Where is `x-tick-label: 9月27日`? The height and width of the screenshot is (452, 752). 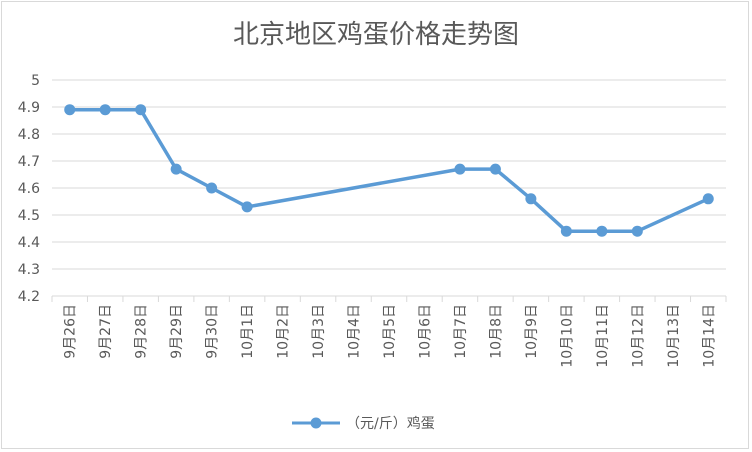 x-tick-label: 9月27日 is located at coordinates (106, 331).